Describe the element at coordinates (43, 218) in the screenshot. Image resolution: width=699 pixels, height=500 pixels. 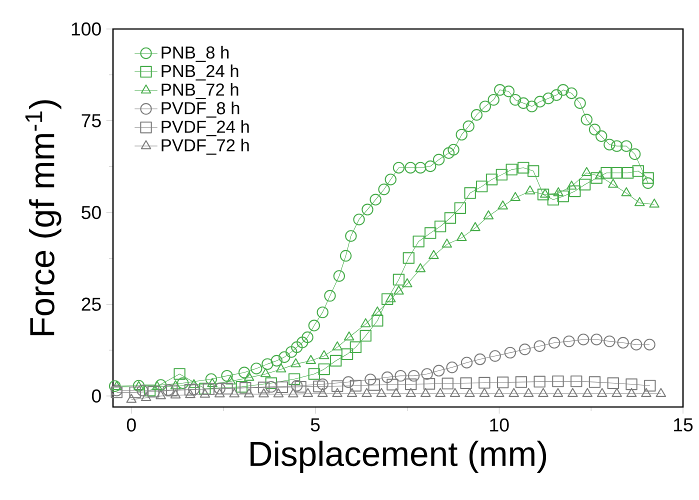
I see `y-axis-title: Force (gf mm$^{-1}$)` at that location.